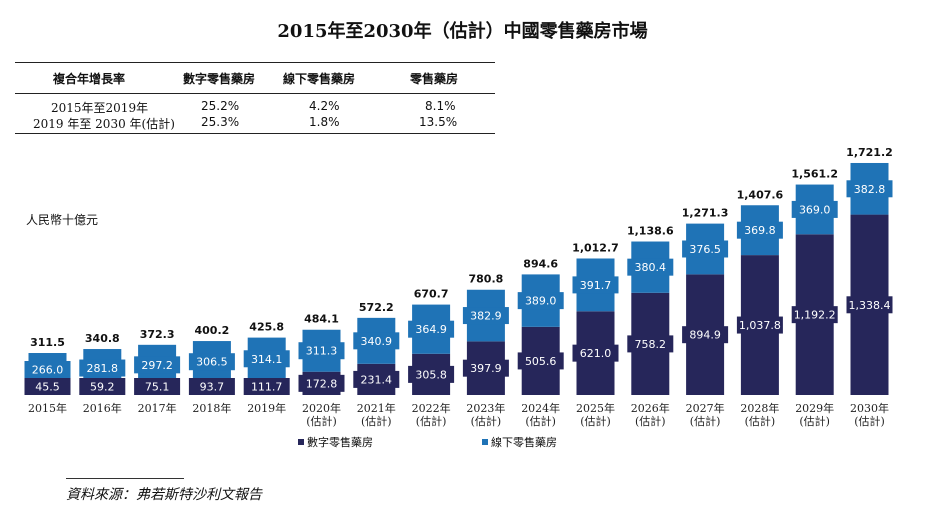  I want to click on data-label-digital-7: 305.8, so click(431, 374).